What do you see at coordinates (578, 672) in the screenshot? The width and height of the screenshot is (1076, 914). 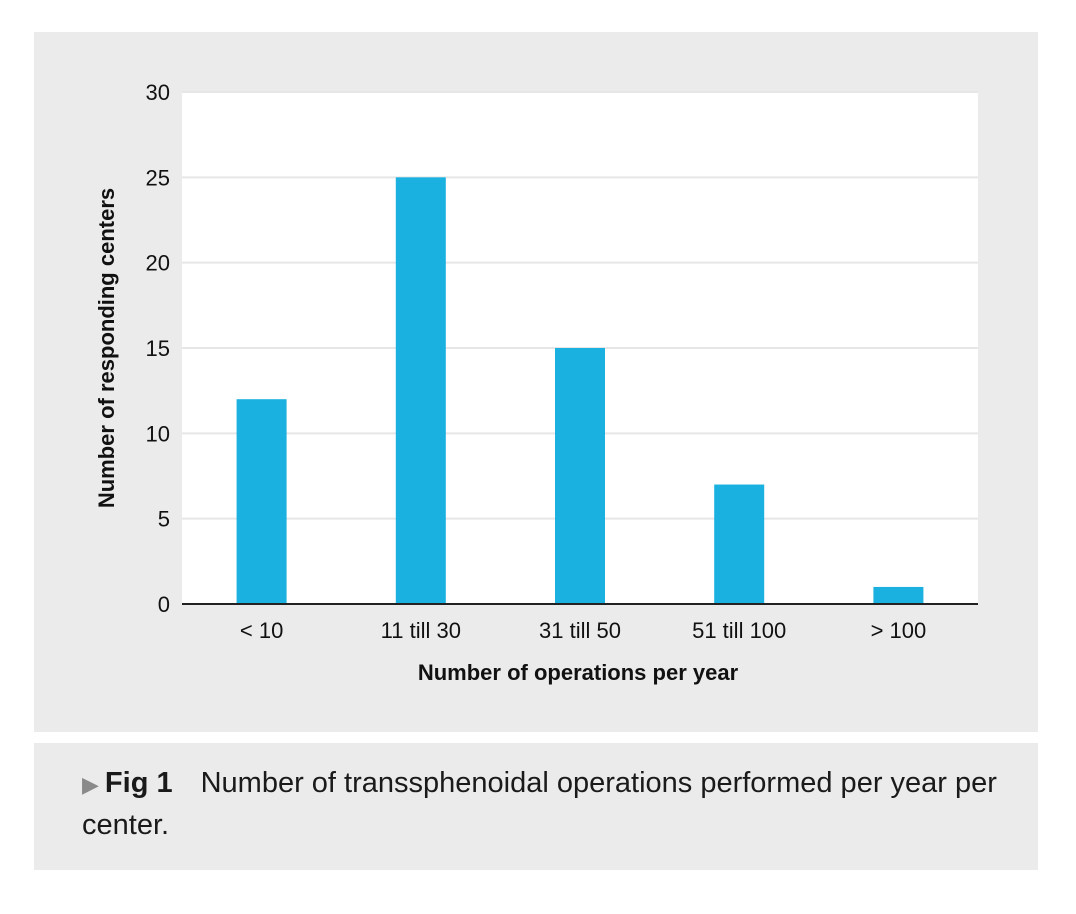 I see `x-axis-label: Number of operations per year` at bounding box center [578, 672].